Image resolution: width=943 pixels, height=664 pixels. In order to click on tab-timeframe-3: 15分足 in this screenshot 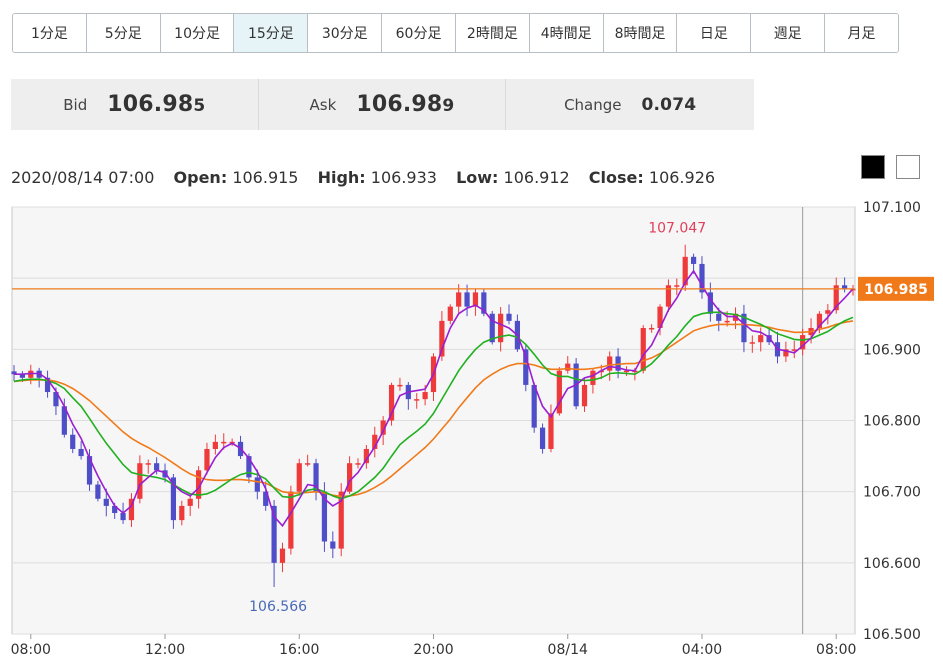, I will do `click(271, 33)`.